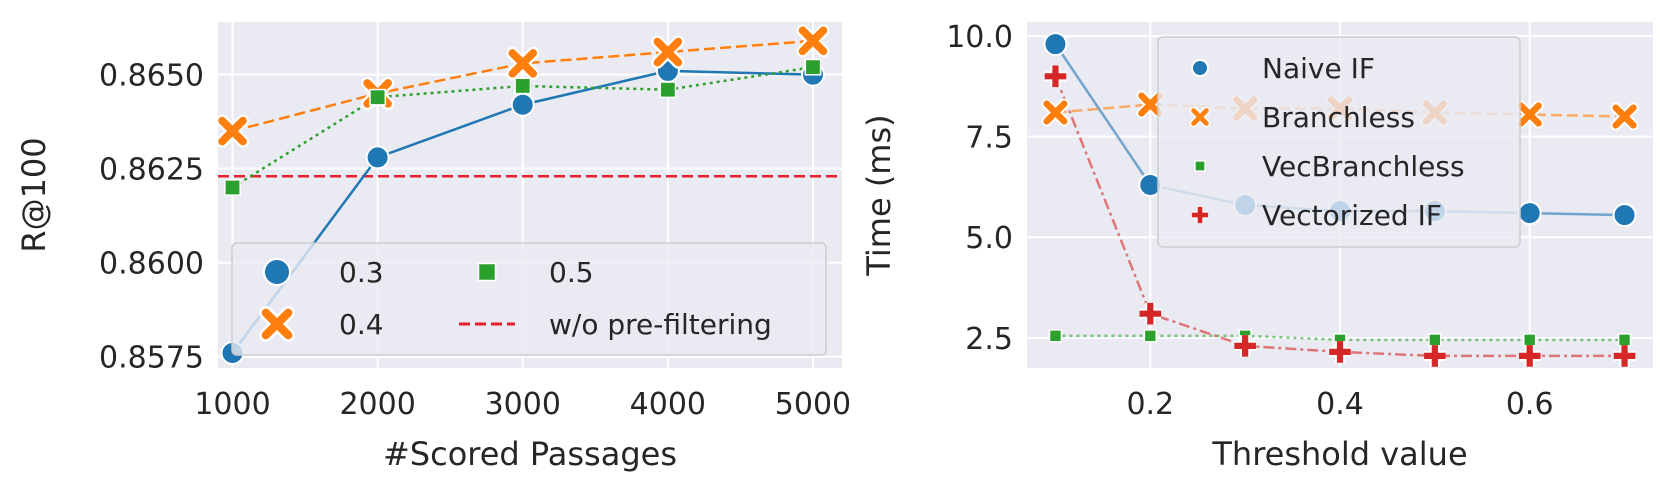 The width and height of the screenshot is (1660, 487). I want to click on time-legend-item: Vectorized IF, so click(1316, 215).